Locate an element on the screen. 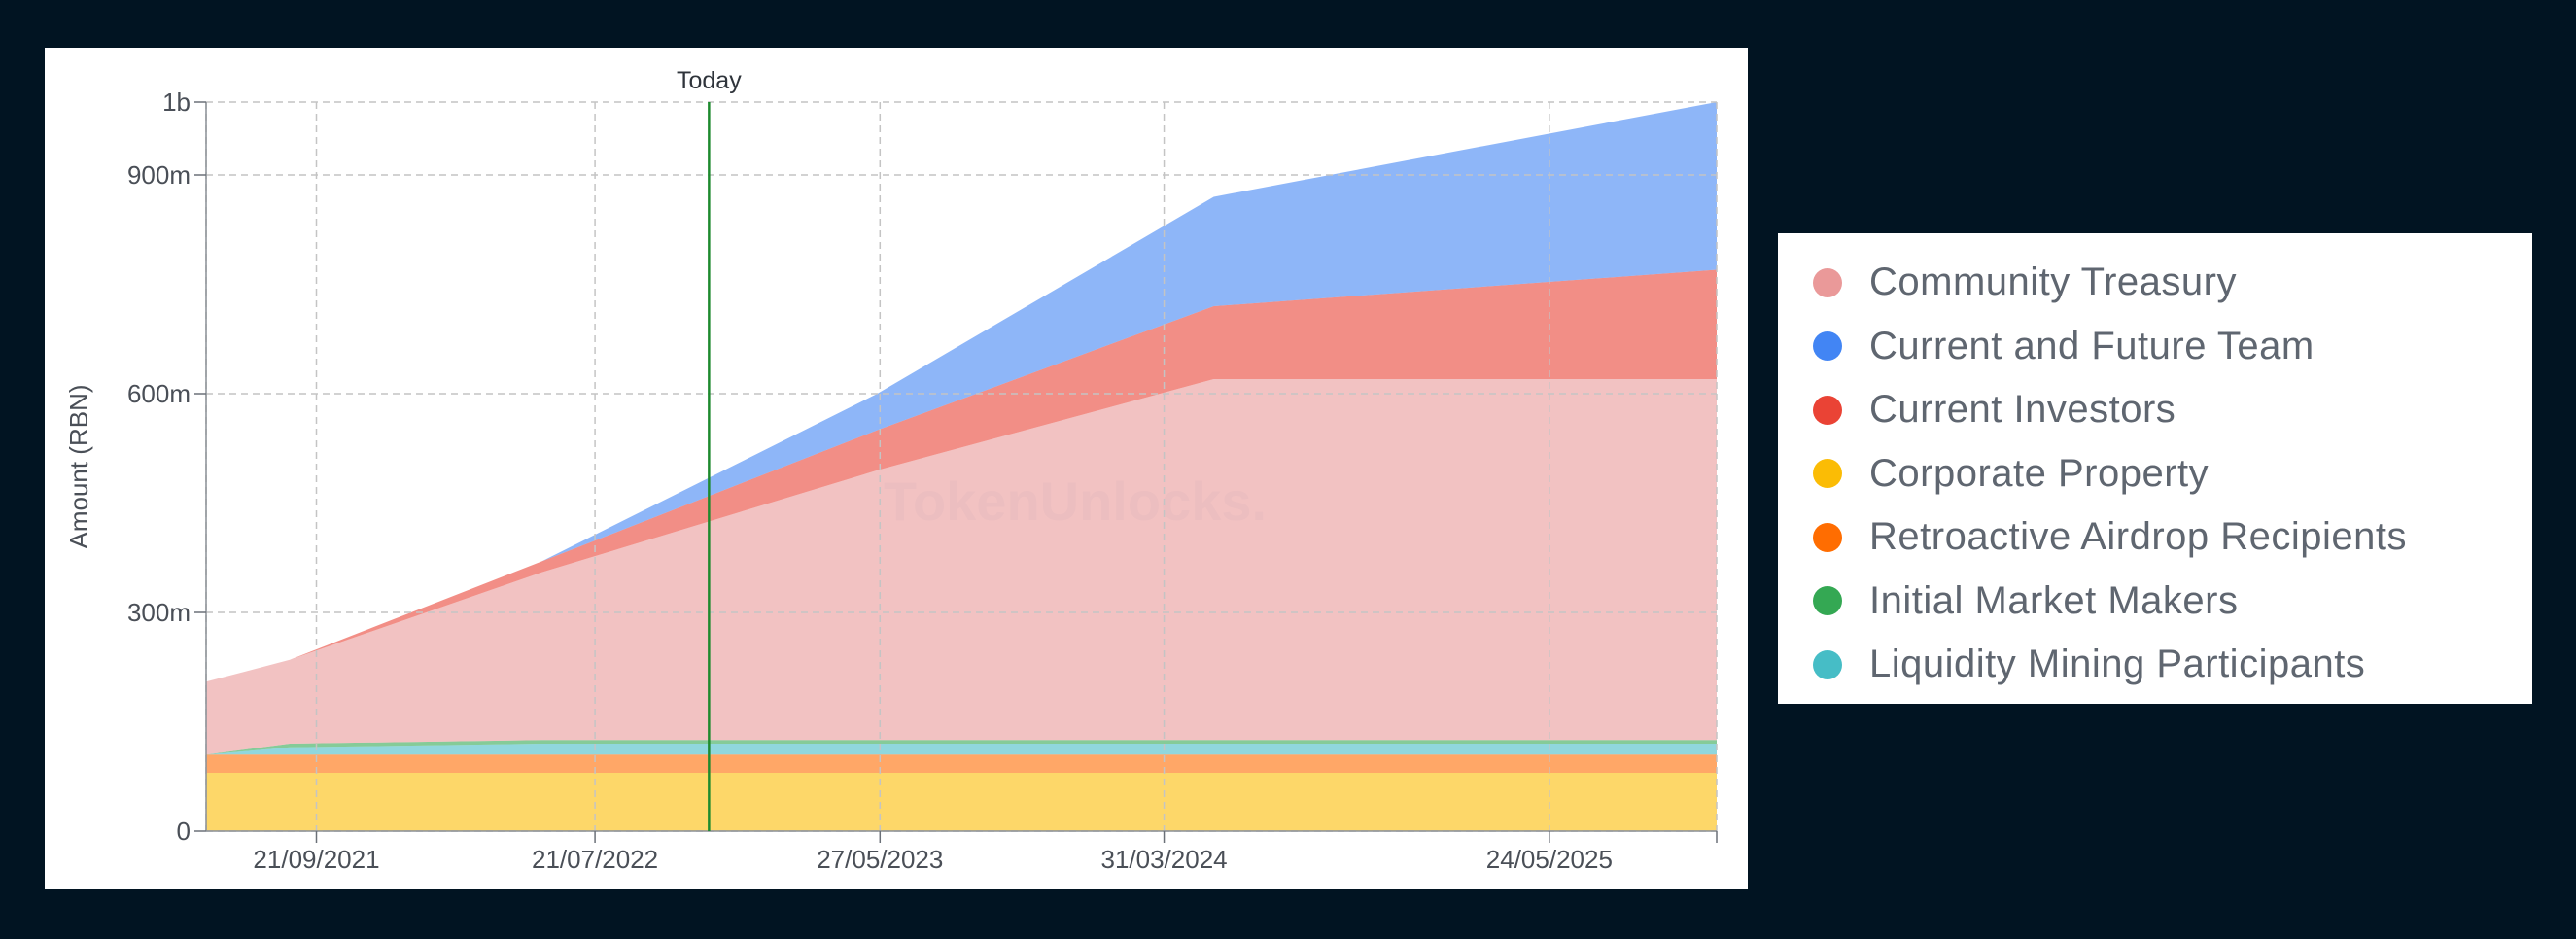  legend-item: Retroactive Airdrop Recipients is located at coordinates (2173, 537).